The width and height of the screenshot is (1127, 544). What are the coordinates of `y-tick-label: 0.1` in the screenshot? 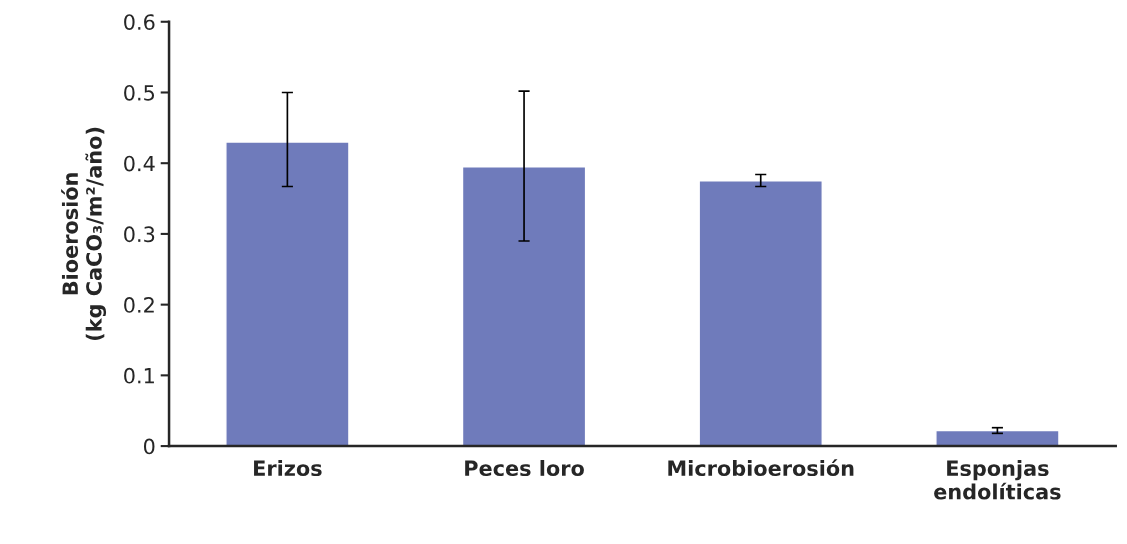 It's located at (139, 375).